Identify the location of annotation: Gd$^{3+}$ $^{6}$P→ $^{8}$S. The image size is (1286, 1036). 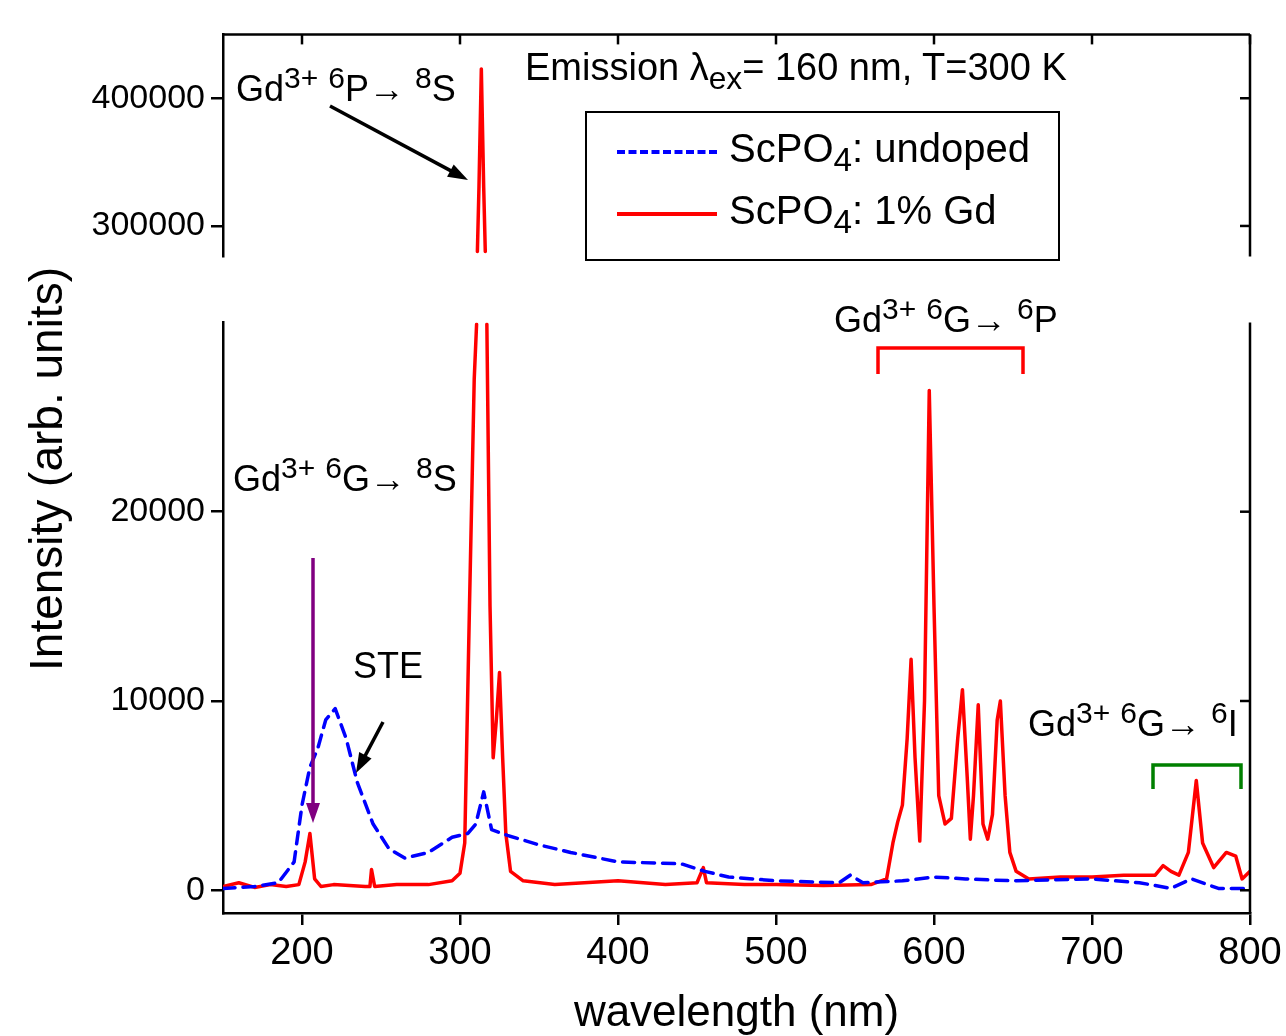
(346, 85).